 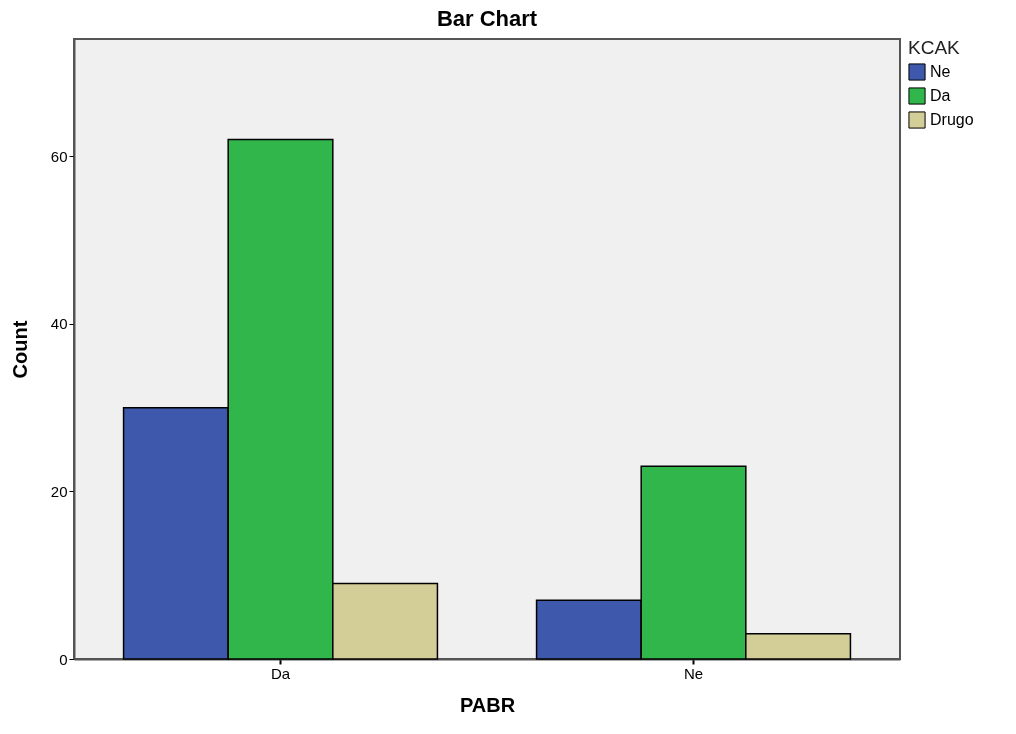 What do you see at coordinates (940, 71) in the screenshot?
I see `legend-label: Ne` at bounding box center [940, 71].